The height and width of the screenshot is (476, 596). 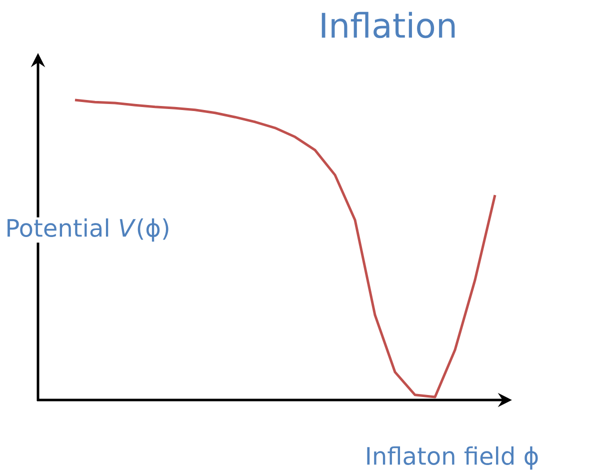 I want to click on y-axis-title: Potential V(ϕ), so click(x=88, y=230).